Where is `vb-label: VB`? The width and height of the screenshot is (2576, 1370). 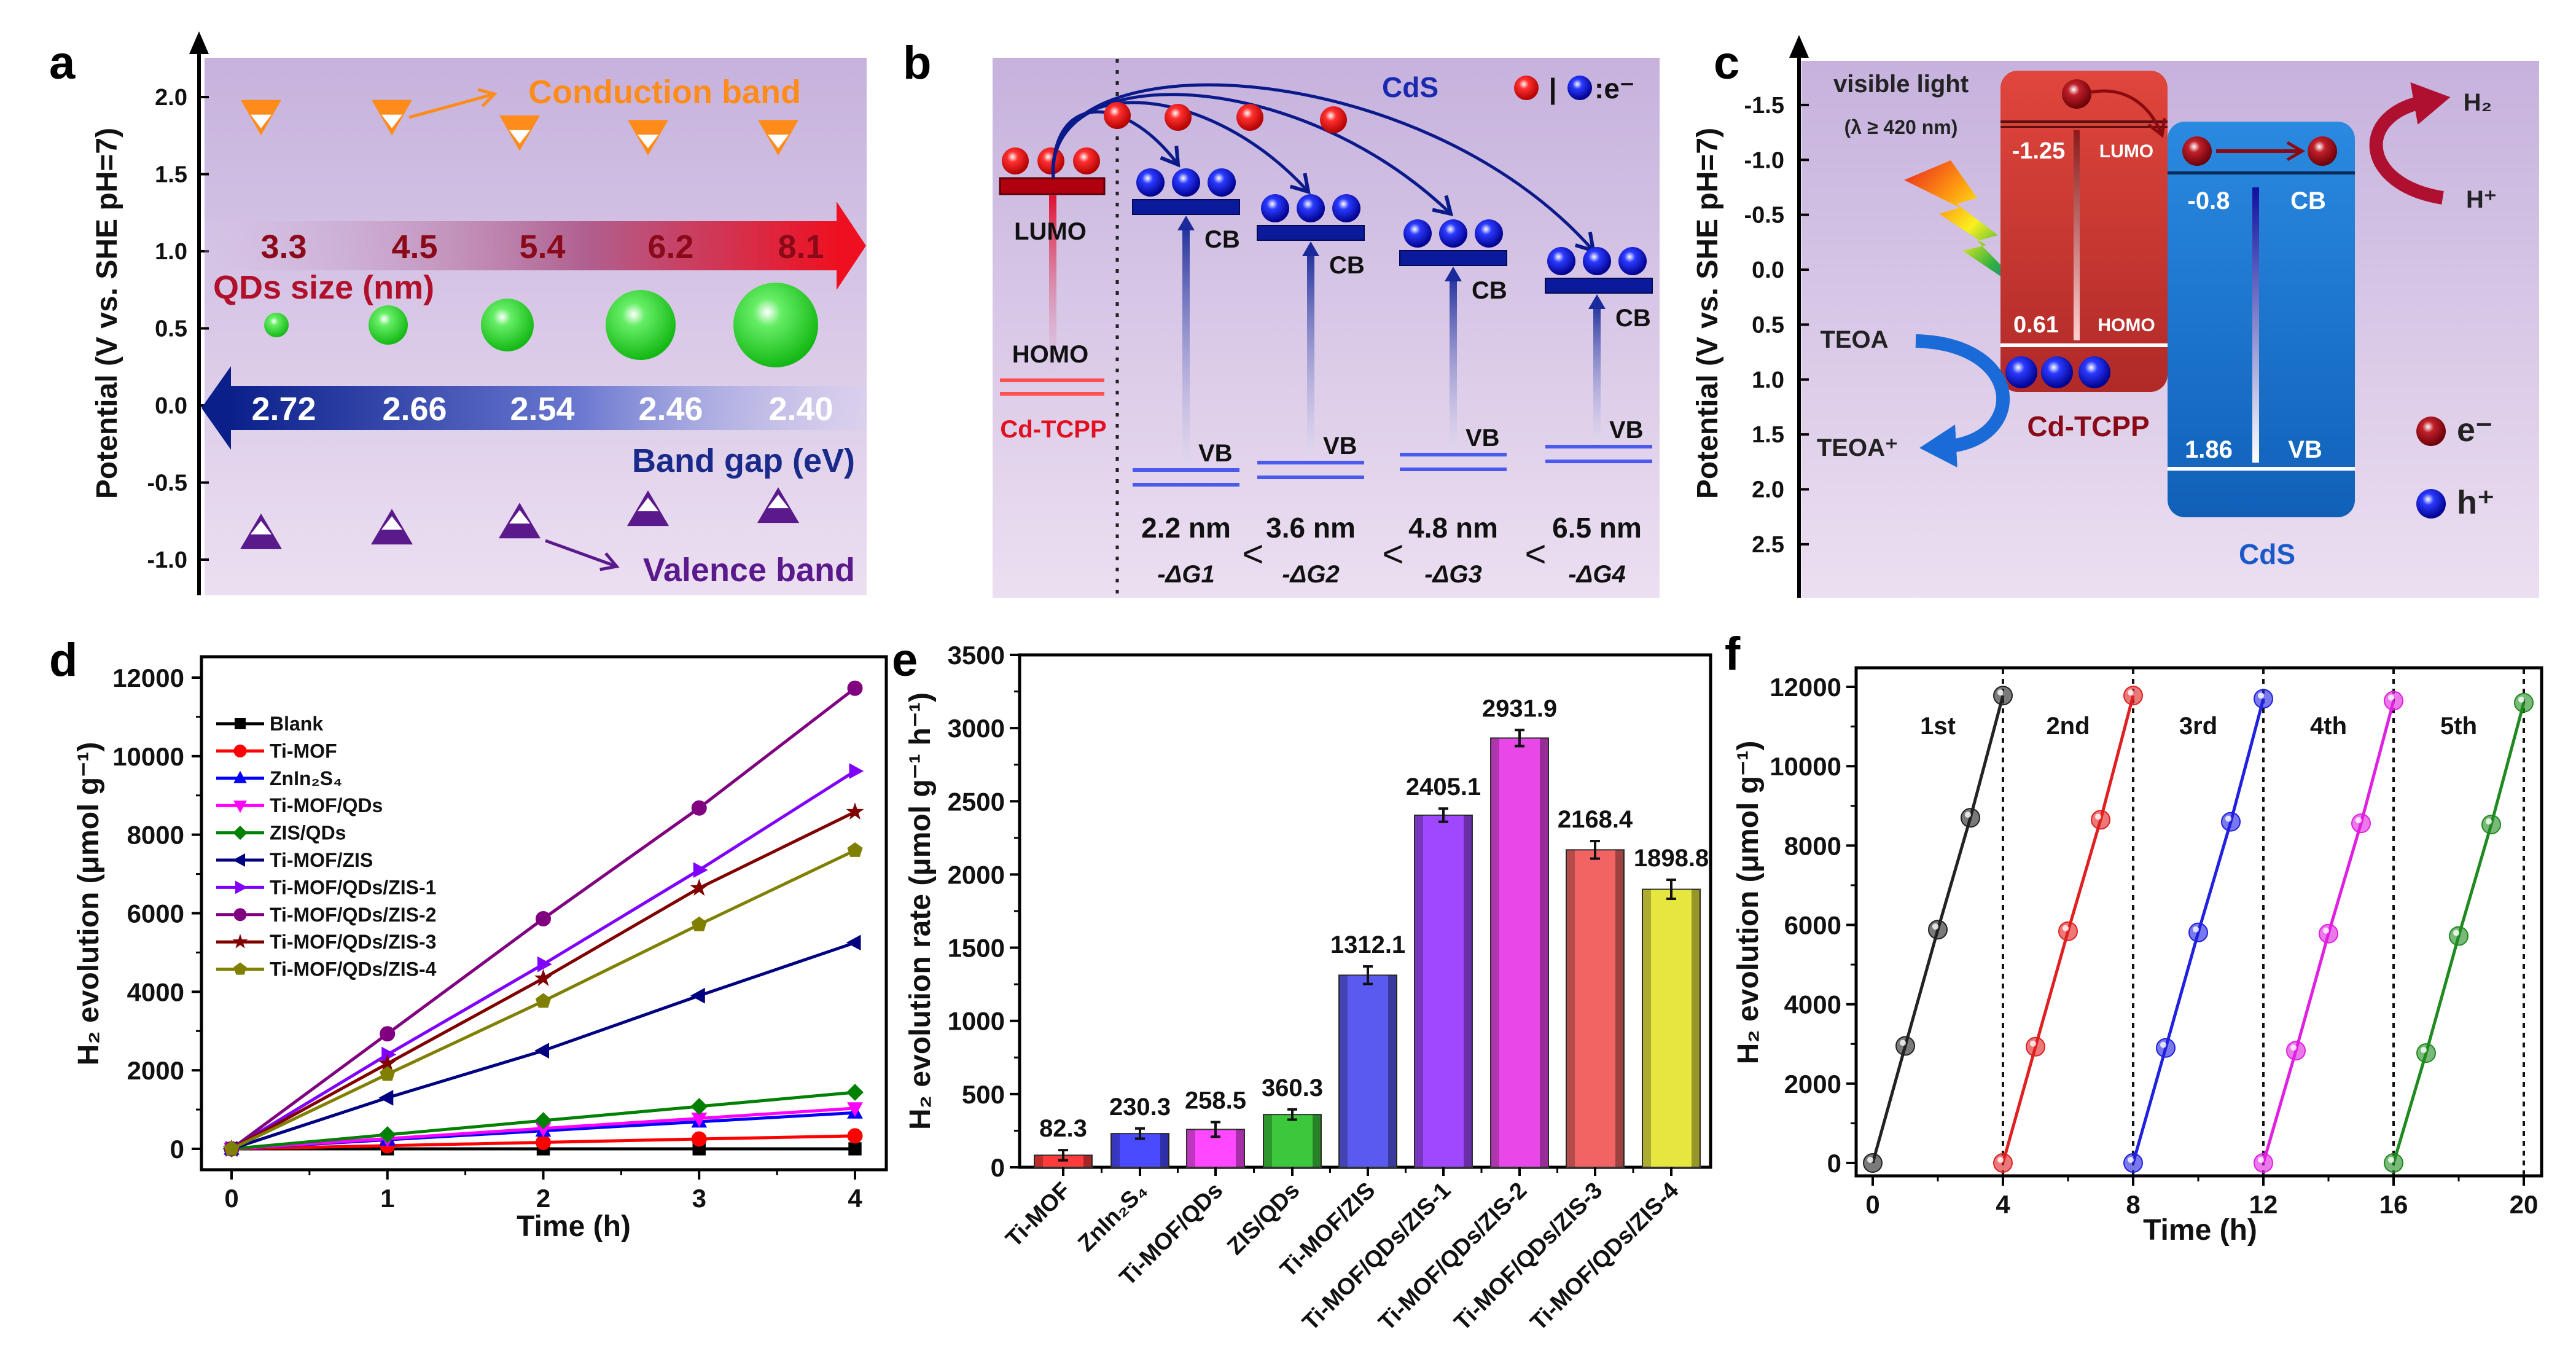
vb-label: VB is located at coordinates (1626, 430).